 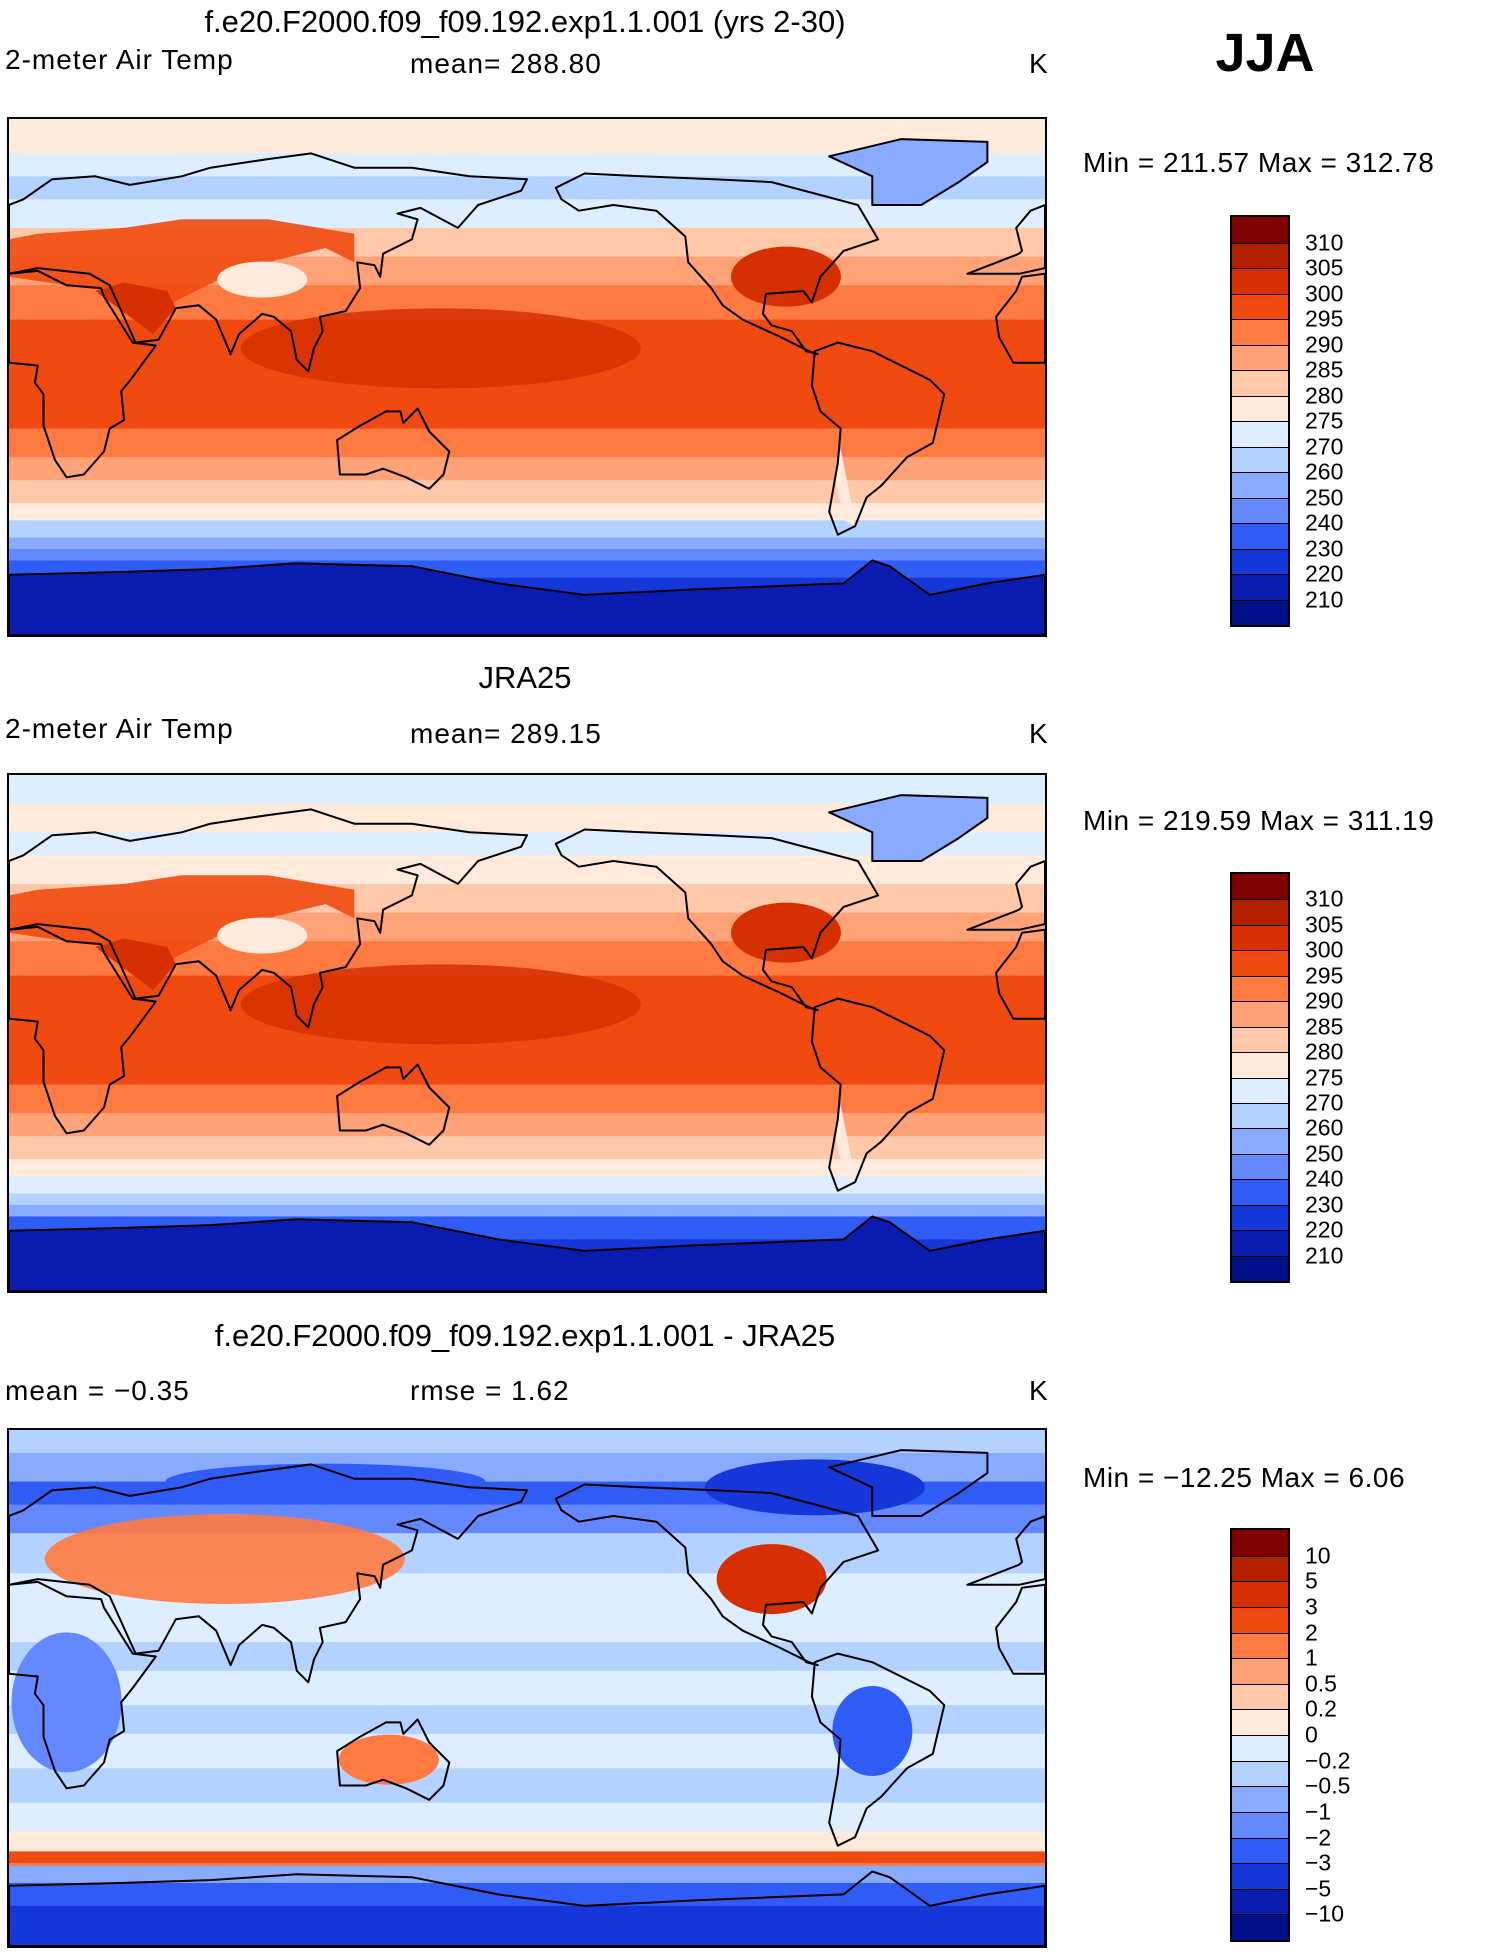 What do you see at coordinates (1324, 344) in the screenshot?
I see `colorbar-tick-label: 290` at bounding box center [1324, 344].